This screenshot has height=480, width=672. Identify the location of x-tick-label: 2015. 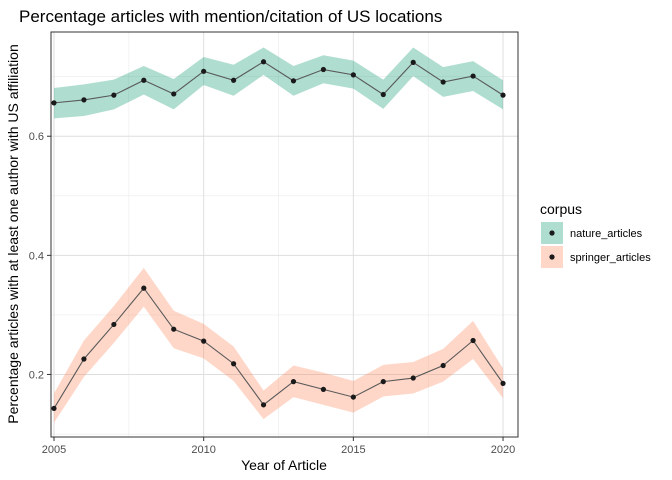
(353, 450).